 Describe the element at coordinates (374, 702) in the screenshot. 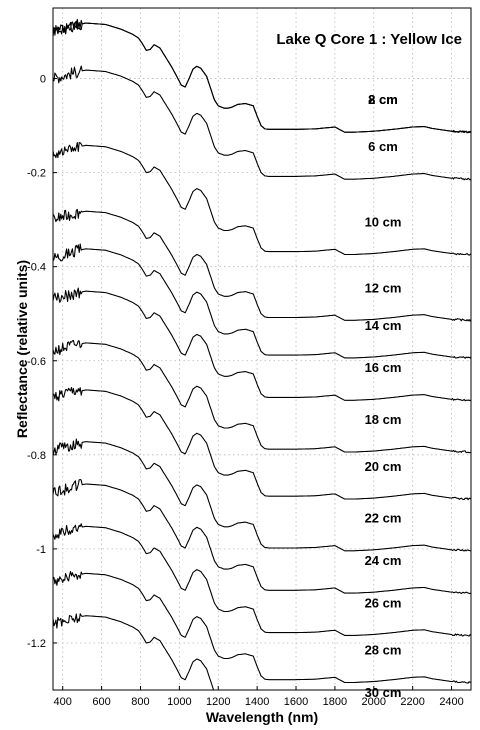

I see `x-tick-label: 2000` at that location.